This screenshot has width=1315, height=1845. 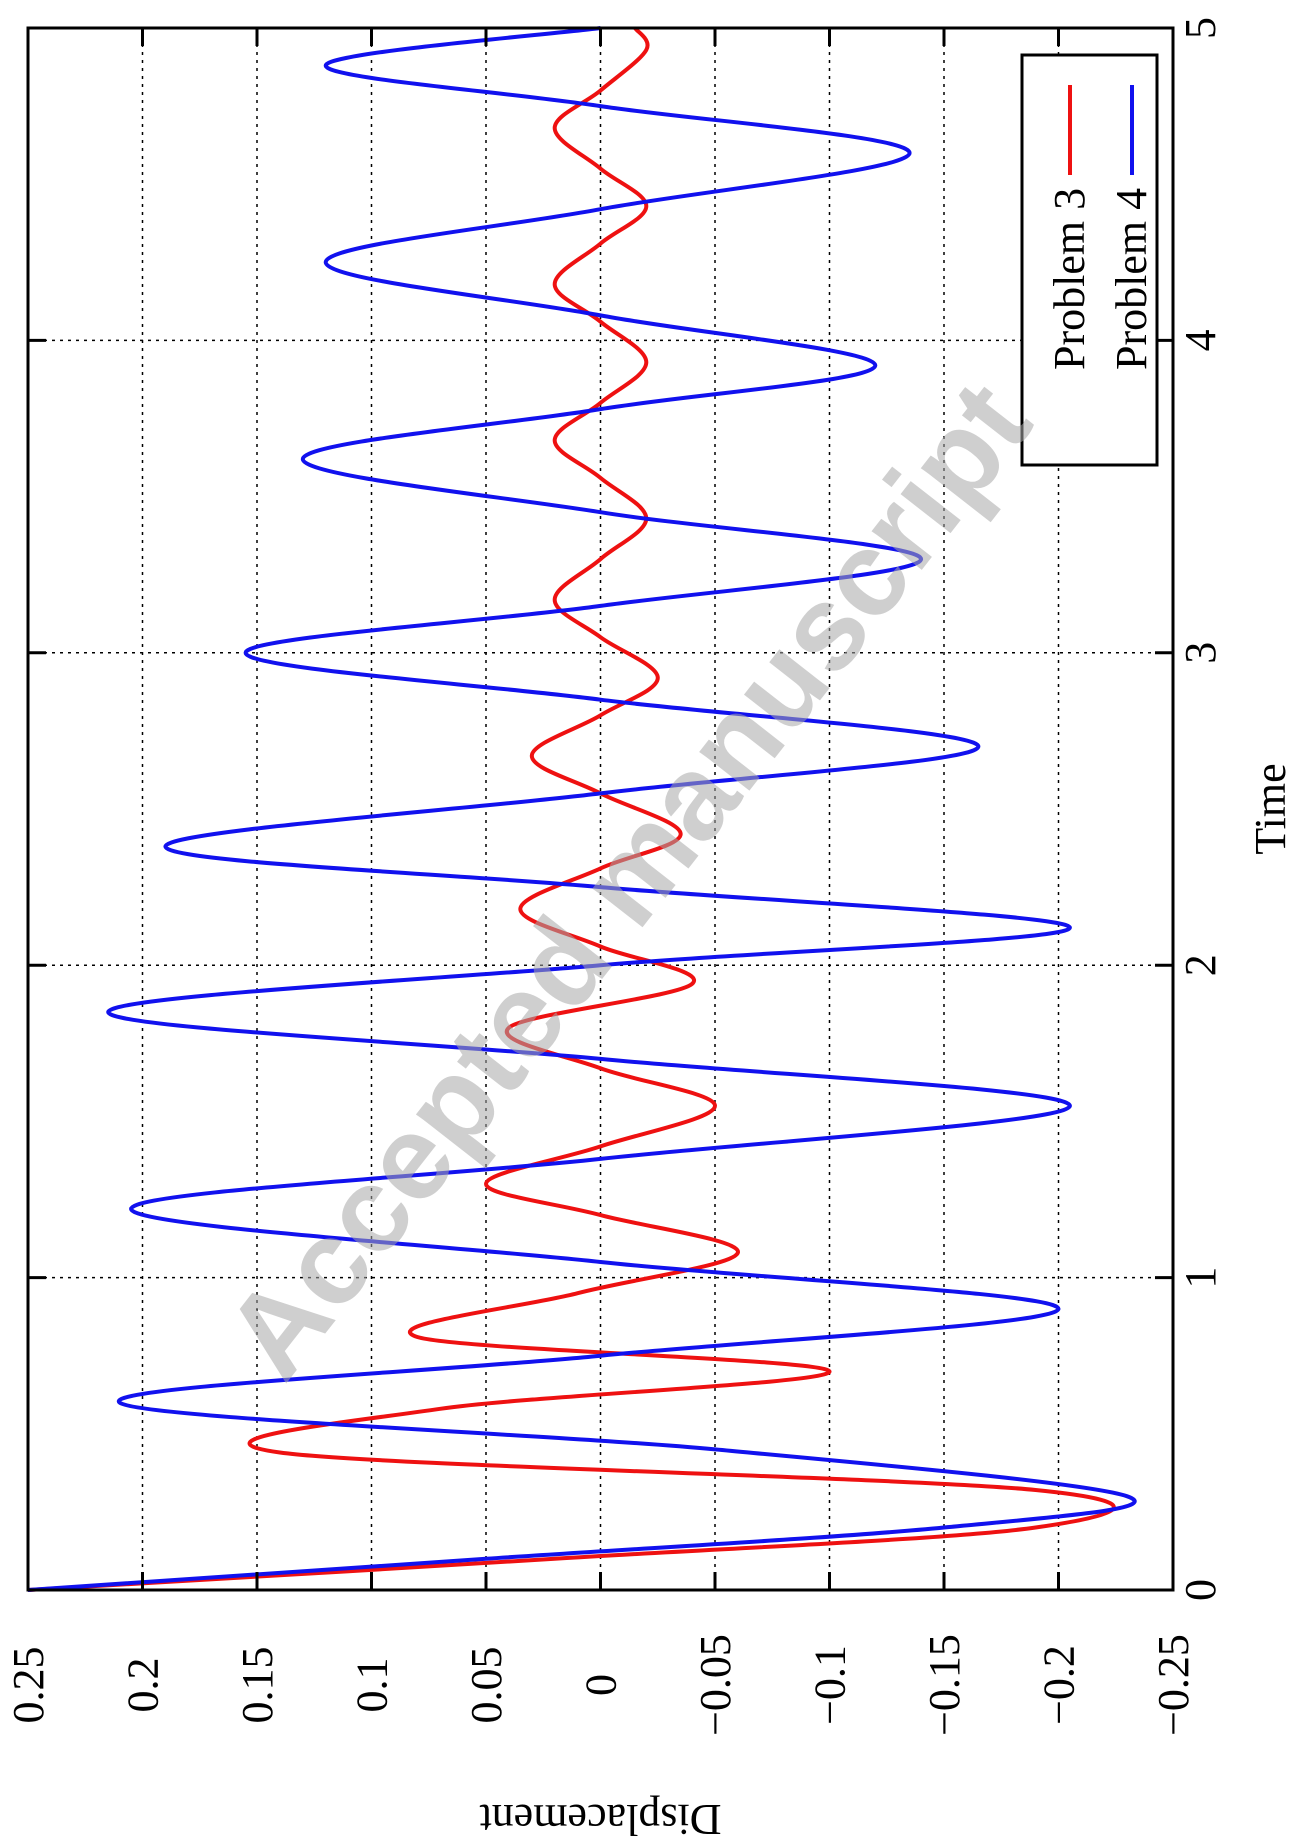 I want to click on y-tick-label: −0.1, so click(x=830, y=1685).